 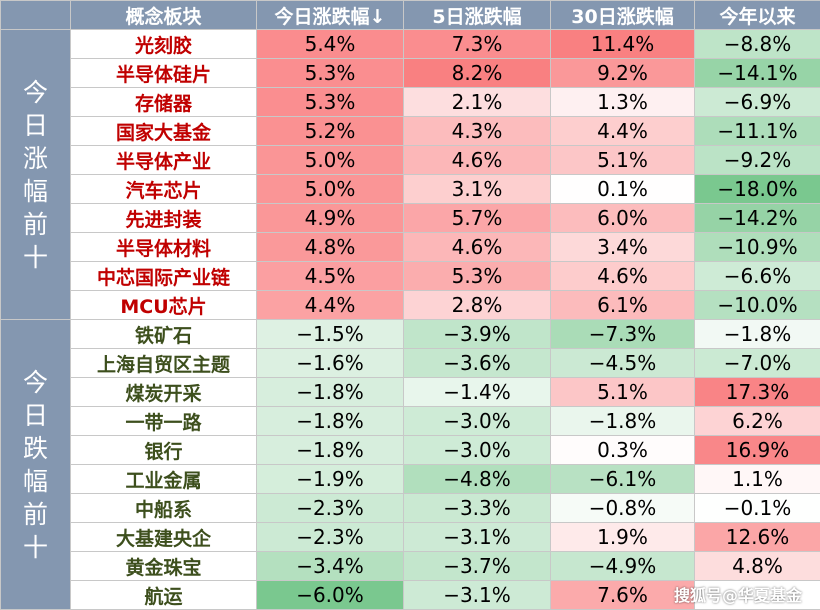 I want to click on ytd-change-cell: −8.8%, so click(x=757, y=44).